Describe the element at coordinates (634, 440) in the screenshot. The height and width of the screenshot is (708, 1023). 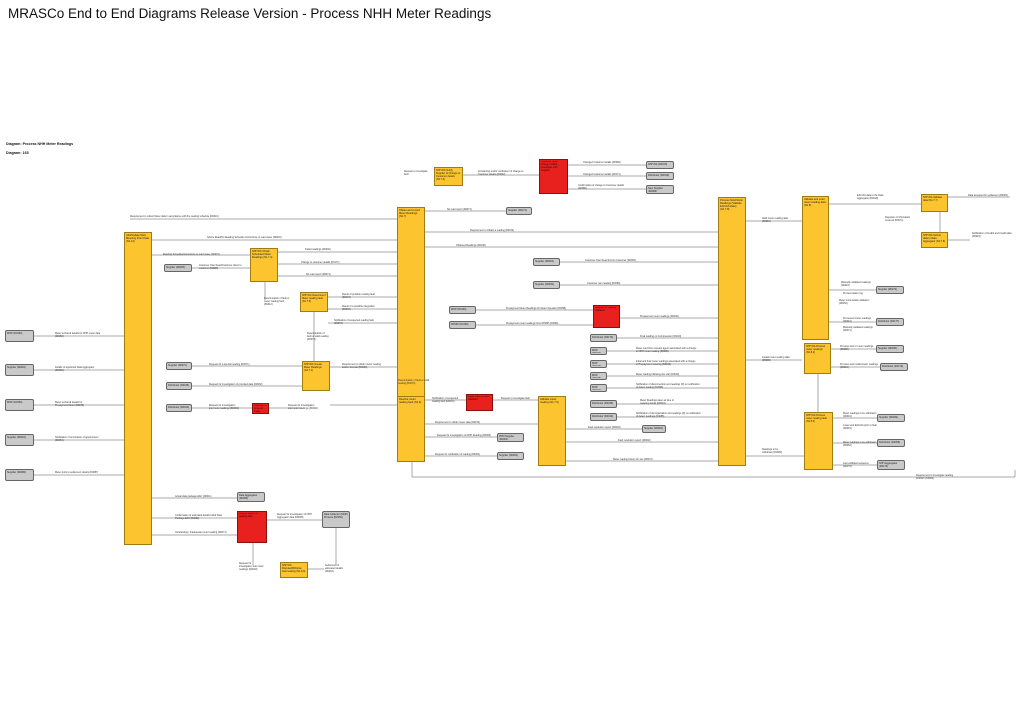
I see `flow-label: Fault resolution report (D0002)` at that location.